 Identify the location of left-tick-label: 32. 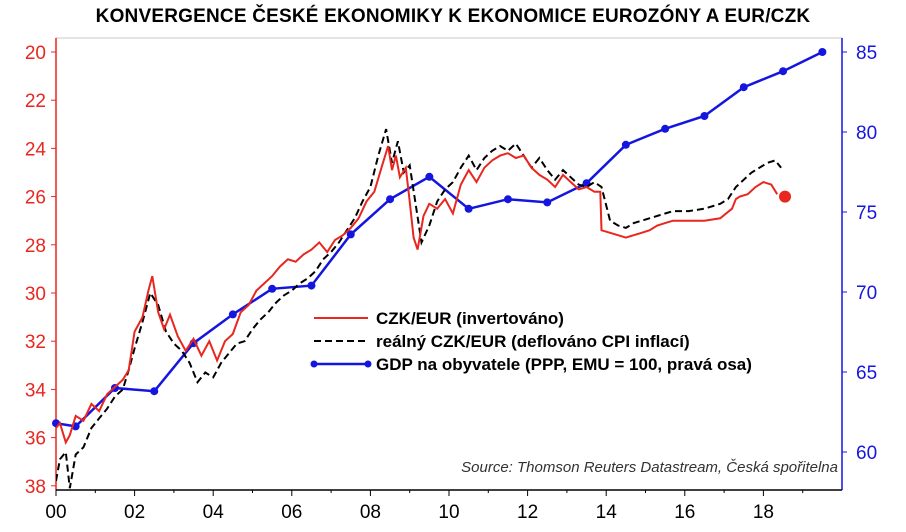
(35, 342).